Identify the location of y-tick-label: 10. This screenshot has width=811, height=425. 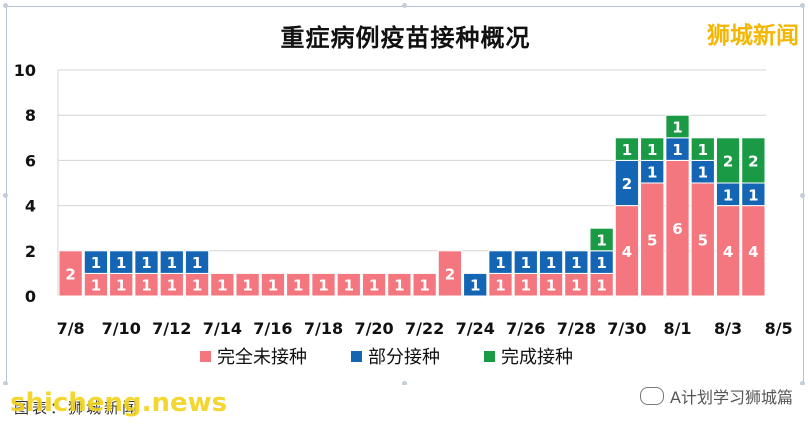
(25, 70).